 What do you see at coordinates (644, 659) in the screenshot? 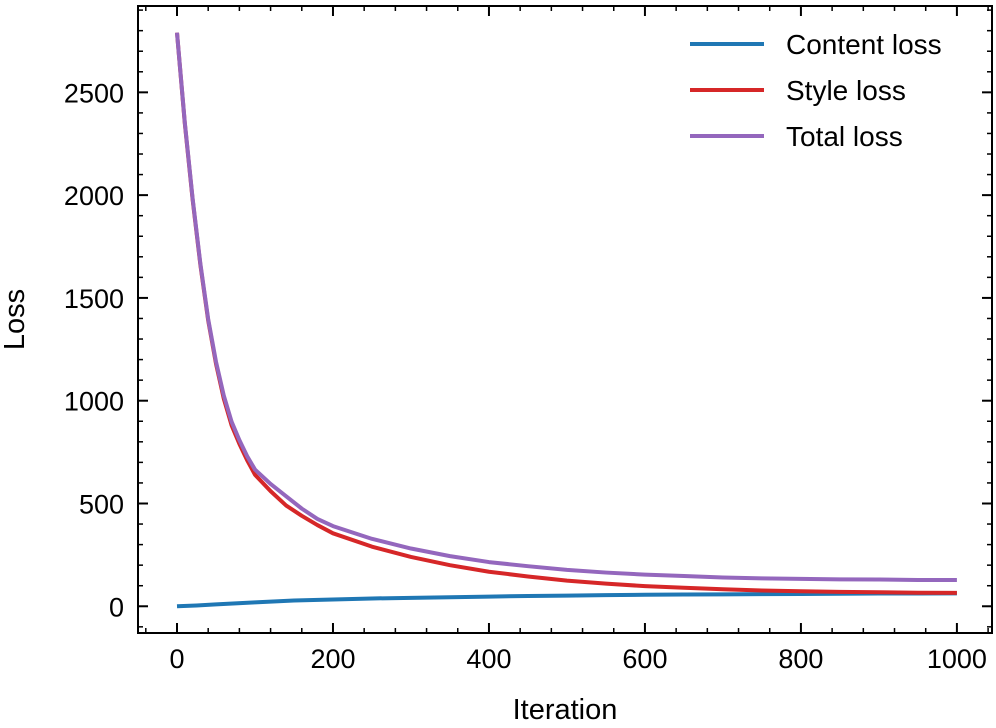
I see `x-tick-label: 600` at bounding box center [644, 659].